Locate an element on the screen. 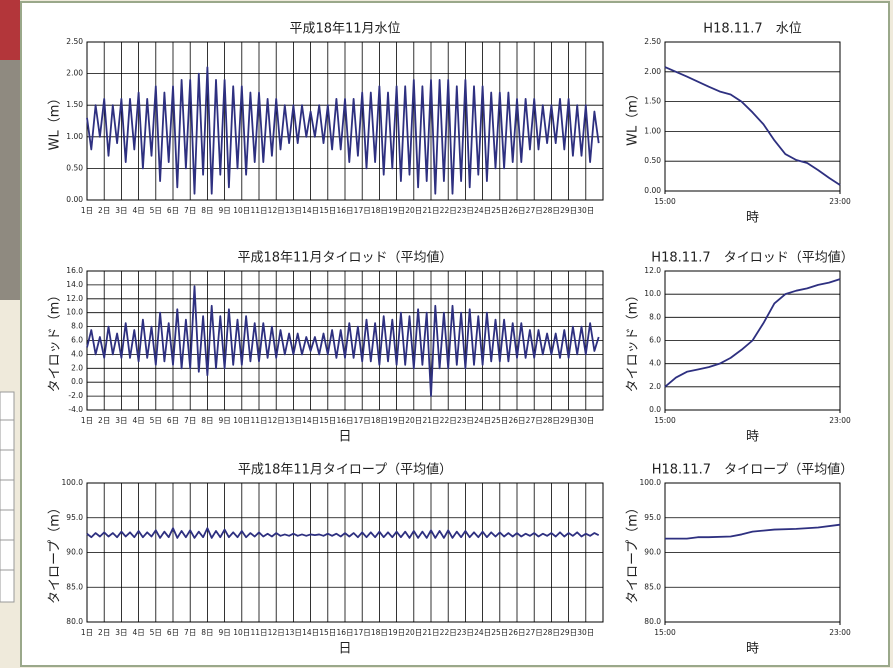 The width and height of the screenshot is (893, 668). y-tick-label: 6.0 is located at coordinates (655, 340).